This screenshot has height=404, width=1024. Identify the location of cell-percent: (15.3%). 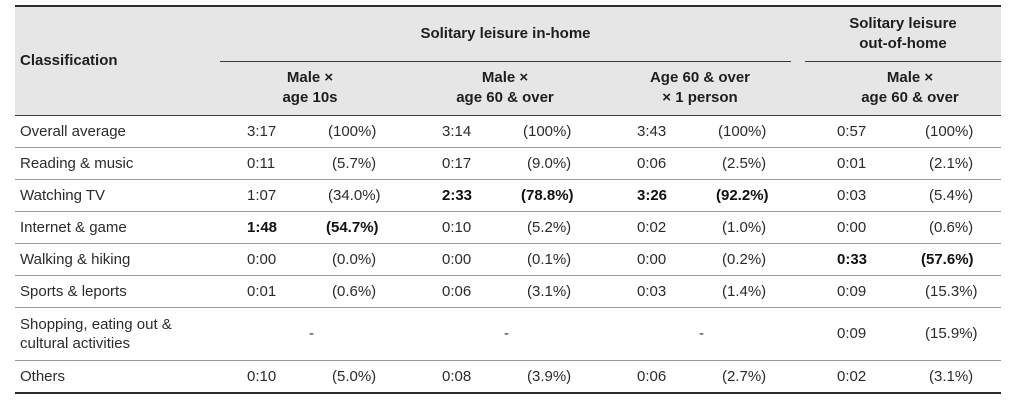
(951, 291).